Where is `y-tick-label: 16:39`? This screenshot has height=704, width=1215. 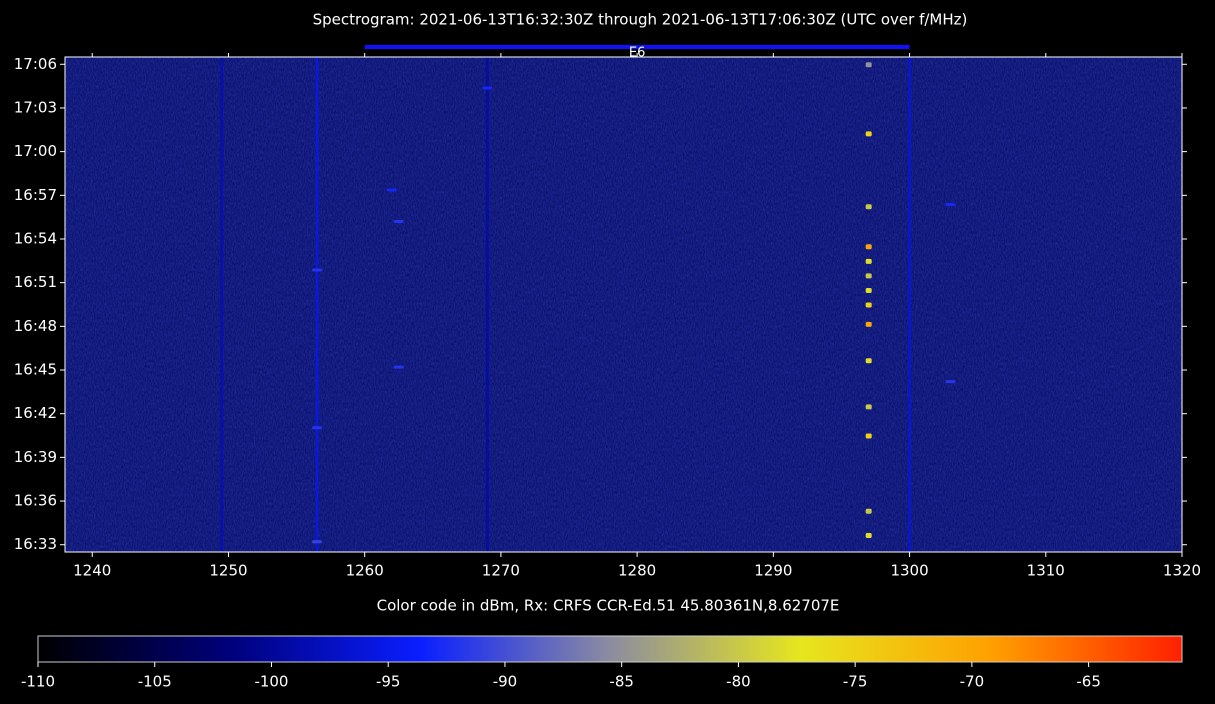 y-tick-label: 16:39 is located at coordinates (35, 457).